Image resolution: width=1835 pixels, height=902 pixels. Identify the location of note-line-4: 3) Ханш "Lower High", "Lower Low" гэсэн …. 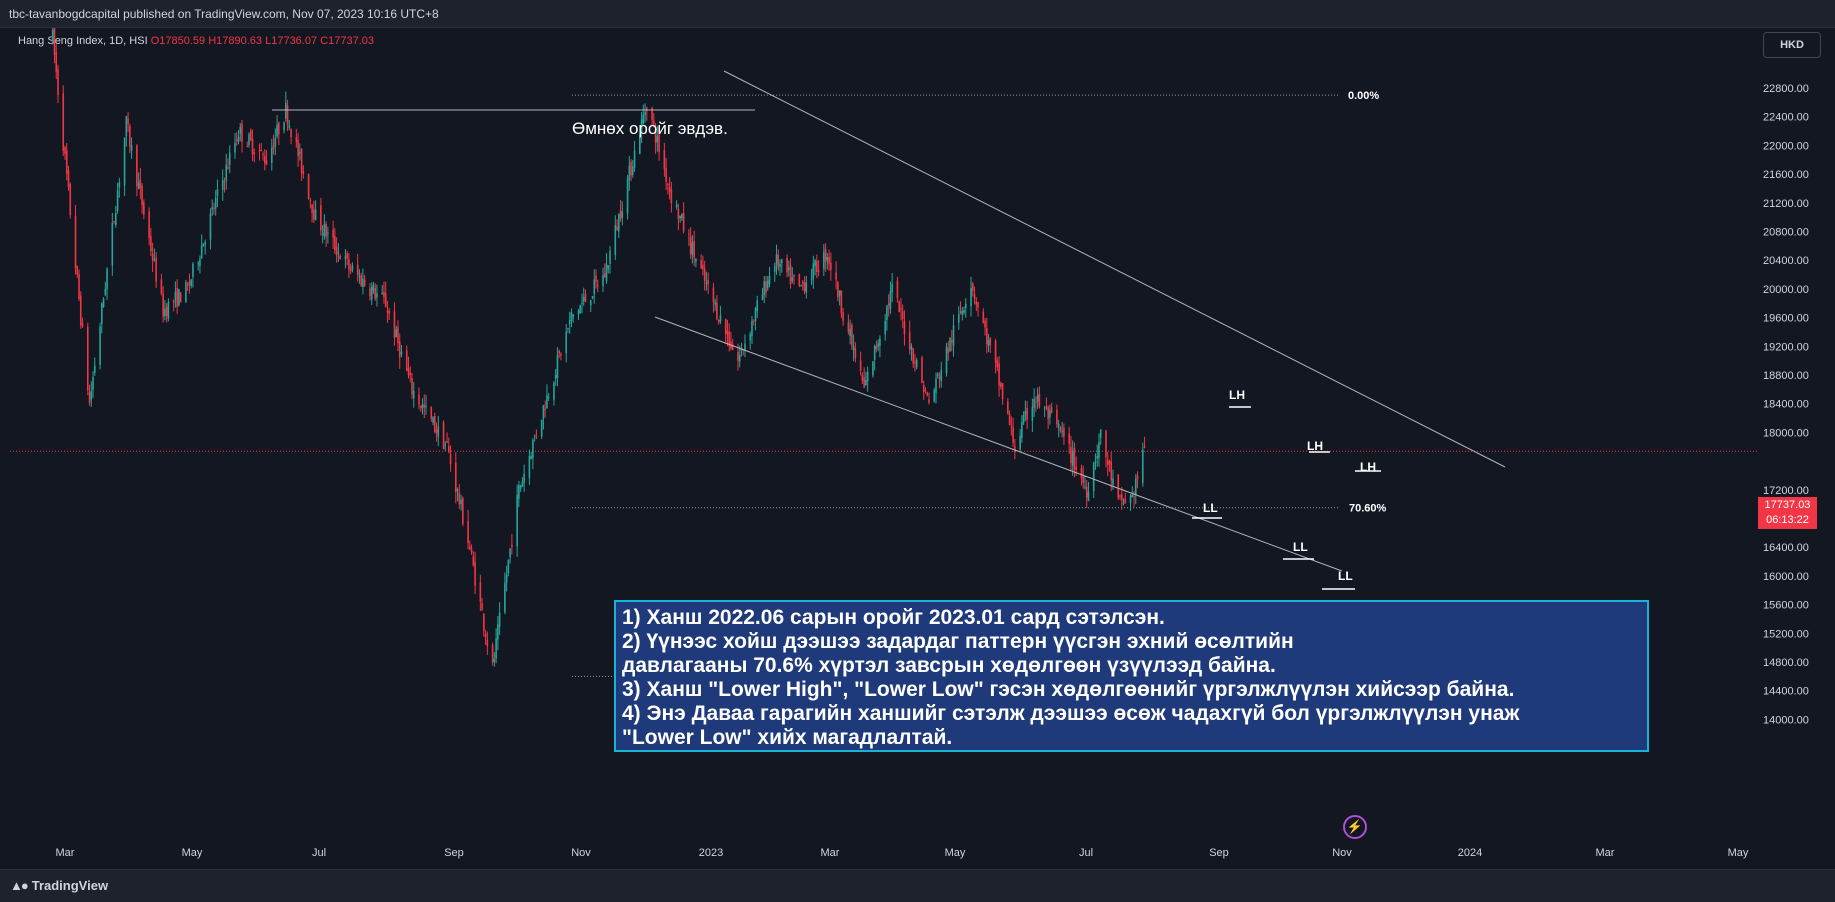
(1068, 689).